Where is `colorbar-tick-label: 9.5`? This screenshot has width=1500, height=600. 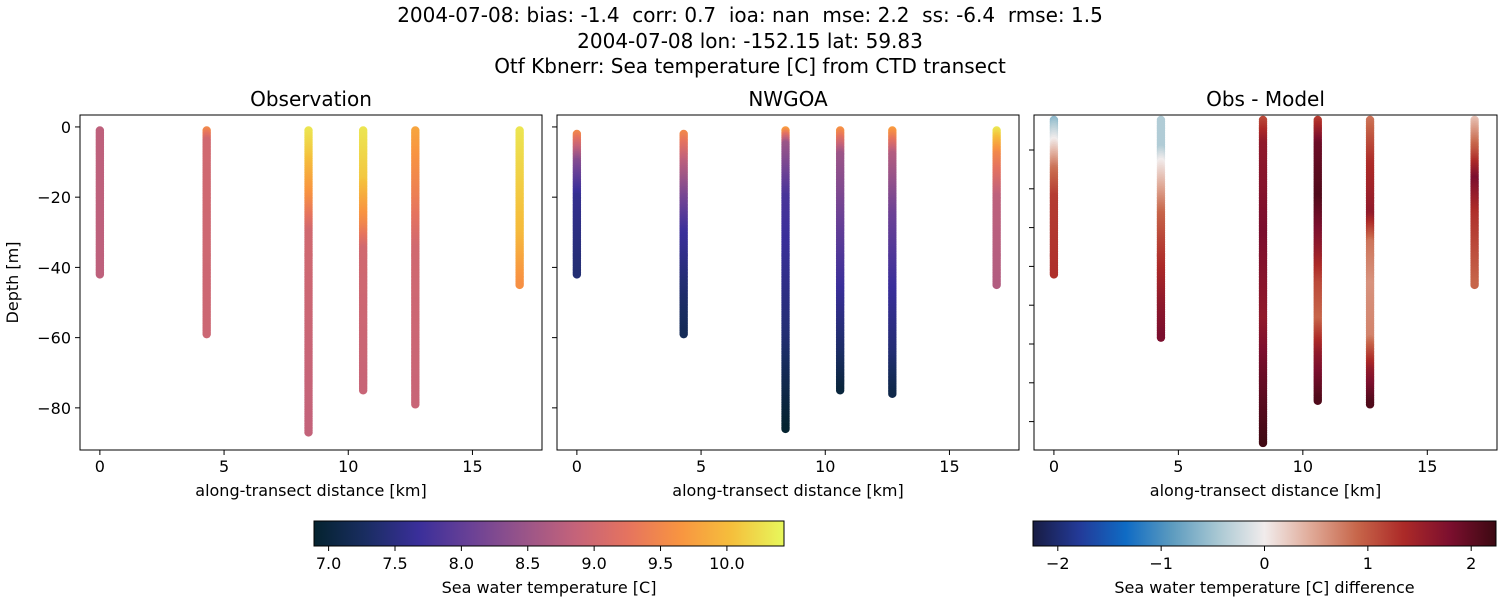
colorbar-tick-label: 9.5 is located at coordinates (660, 563).